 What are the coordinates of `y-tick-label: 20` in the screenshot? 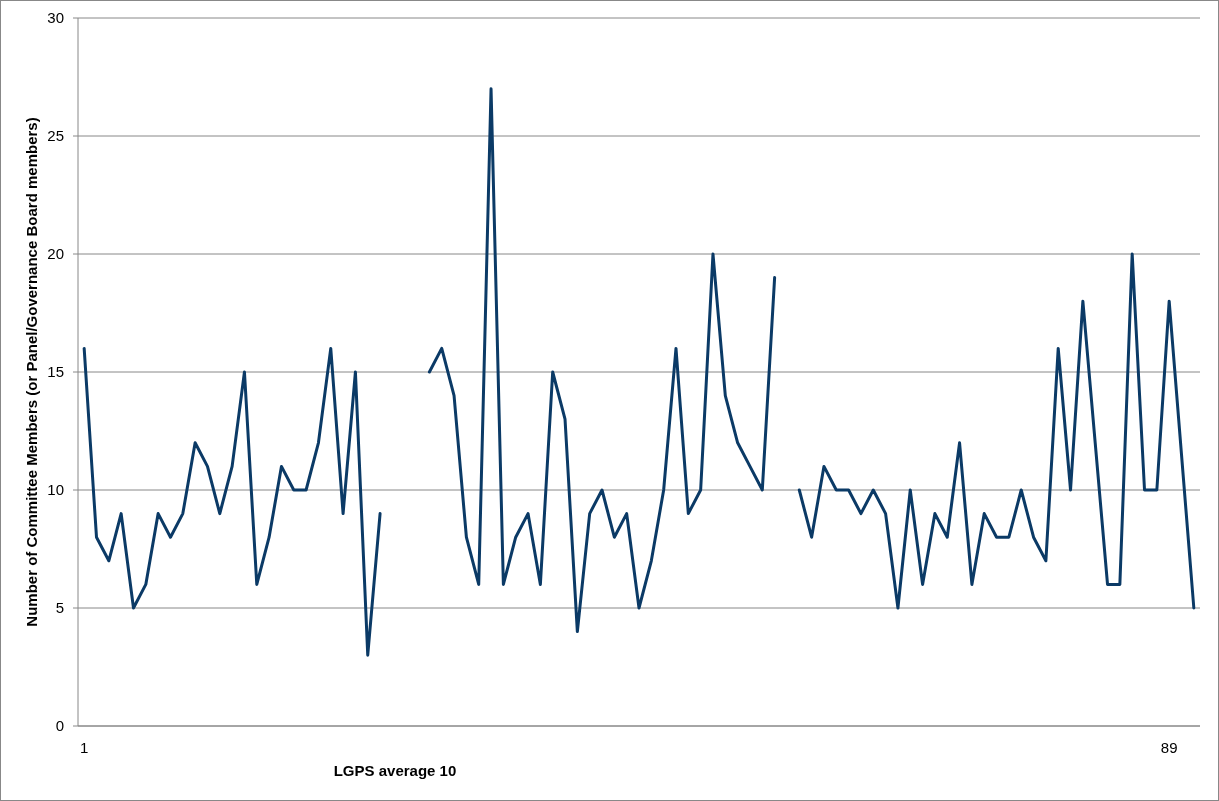 It's located at (55, 254).